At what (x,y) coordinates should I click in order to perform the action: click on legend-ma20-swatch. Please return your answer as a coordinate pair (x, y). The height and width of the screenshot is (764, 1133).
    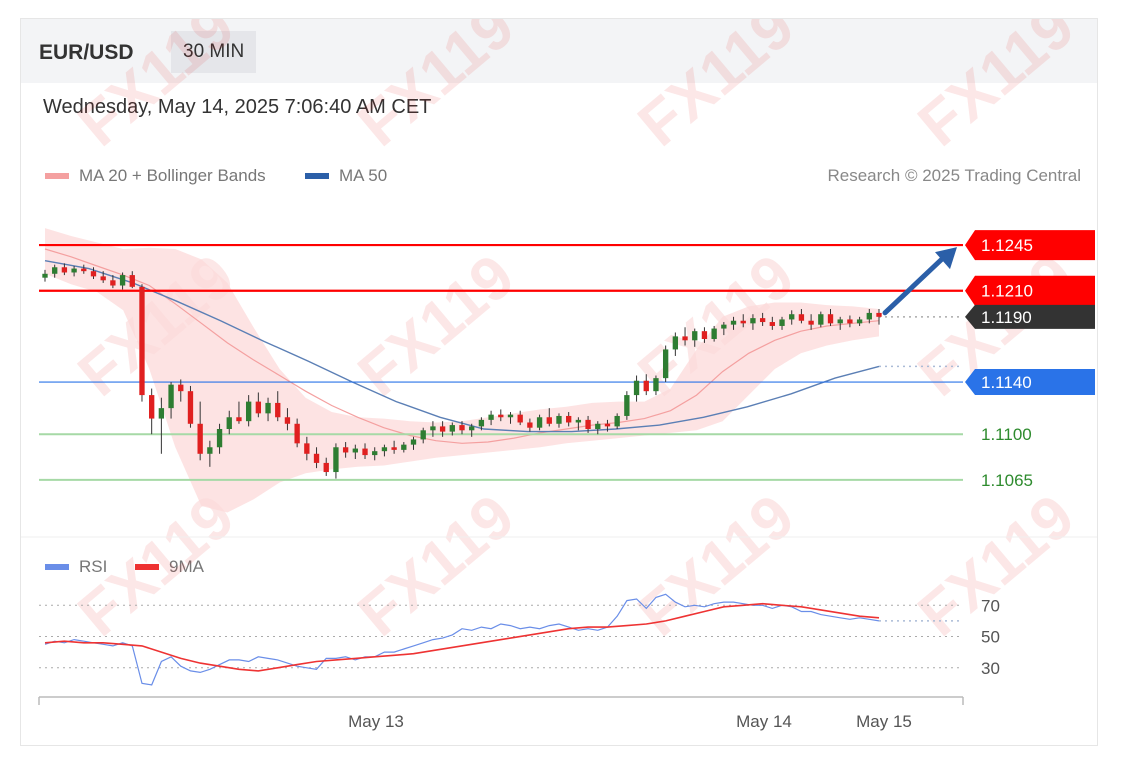
    Looking at the image, I should click on (57, 176).